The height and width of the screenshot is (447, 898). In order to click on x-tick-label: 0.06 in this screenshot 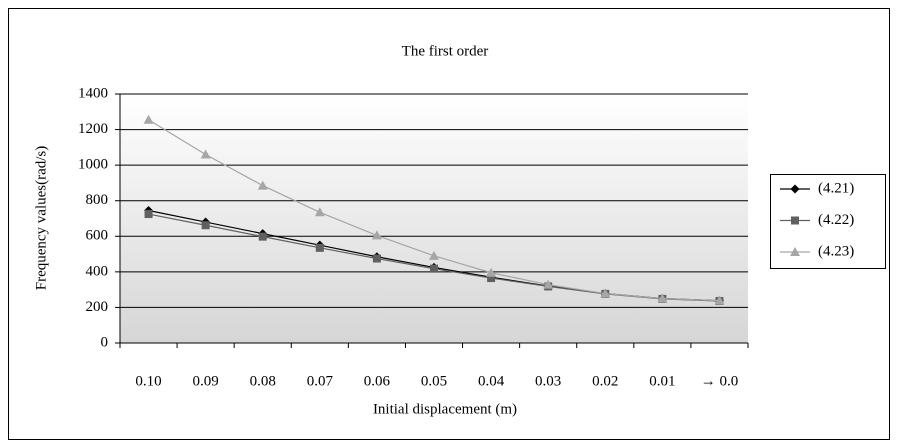, I will do `click(377, 381)`.